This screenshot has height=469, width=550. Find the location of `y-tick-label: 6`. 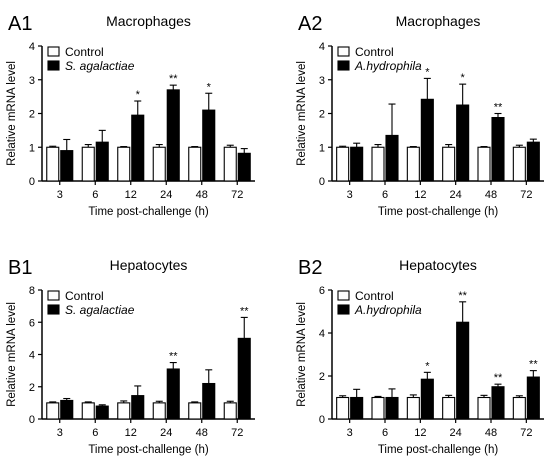

y-tick-label: 6 is located at coordinates (322, 291).